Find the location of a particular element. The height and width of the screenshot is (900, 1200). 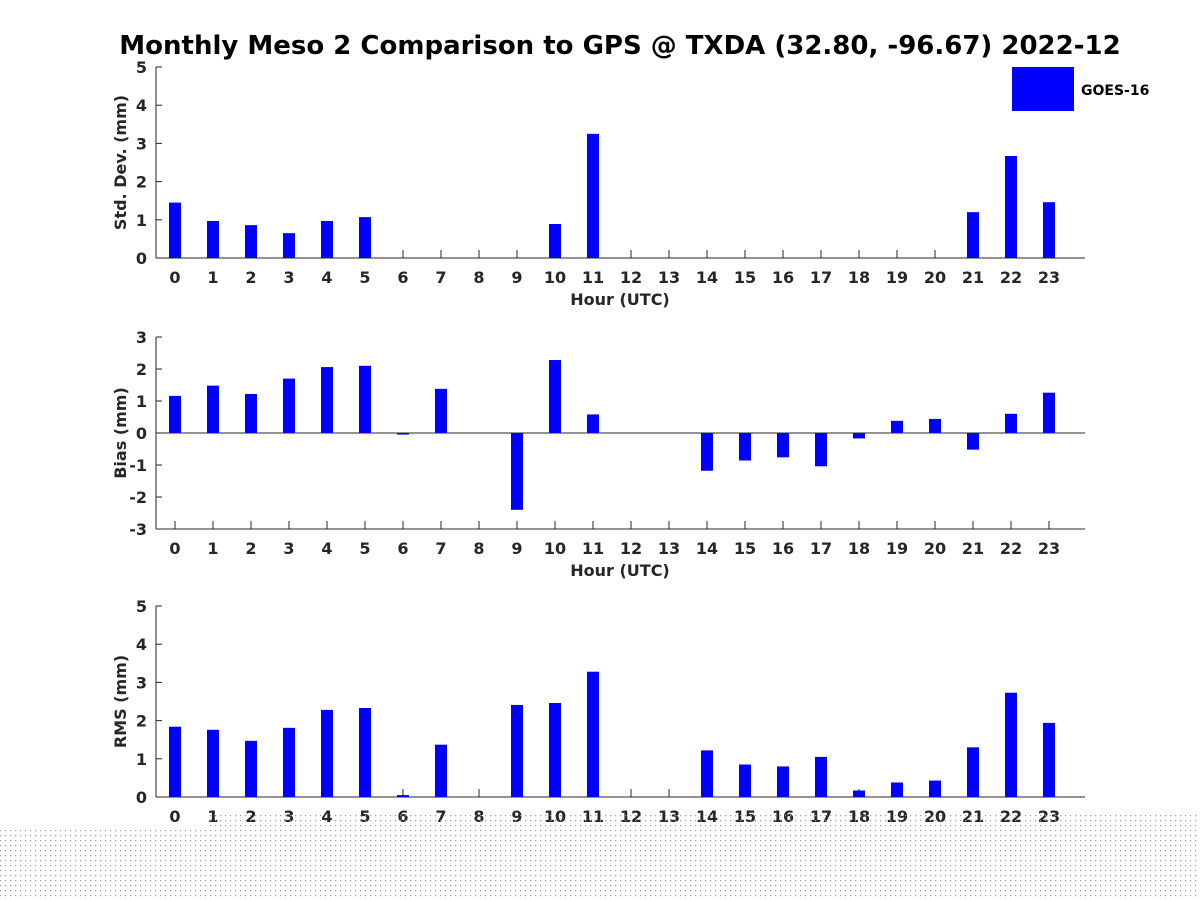

x-tick-label: 14 is located at coordinates (707, 548).